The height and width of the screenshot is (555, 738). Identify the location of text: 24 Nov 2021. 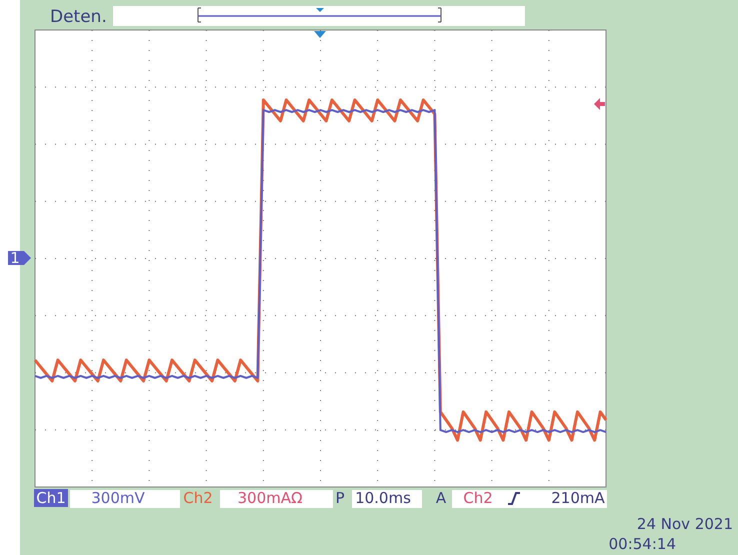
(684, 524).